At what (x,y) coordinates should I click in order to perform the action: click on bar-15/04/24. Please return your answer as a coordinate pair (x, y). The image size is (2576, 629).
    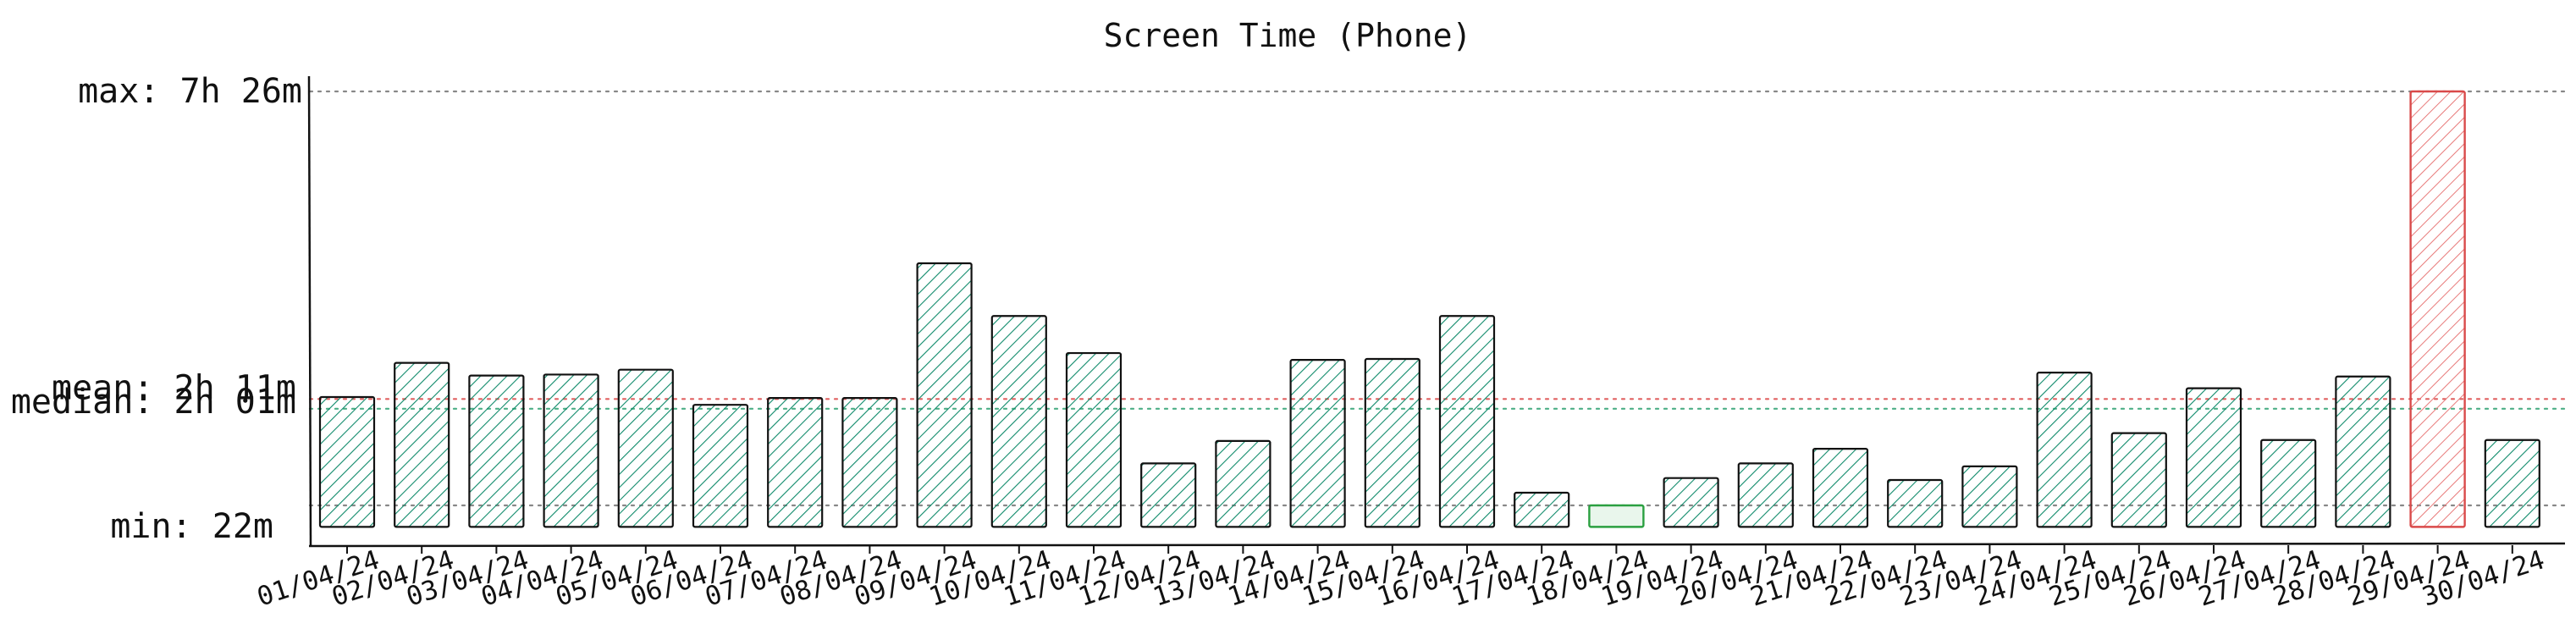
    Looking at the image, I should click on (1392, 442).